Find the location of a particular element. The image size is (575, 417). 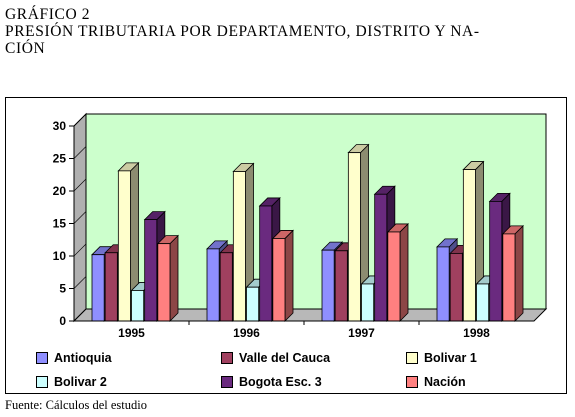

heading-line-3: CIÓN is located at coordinates (25, 48).